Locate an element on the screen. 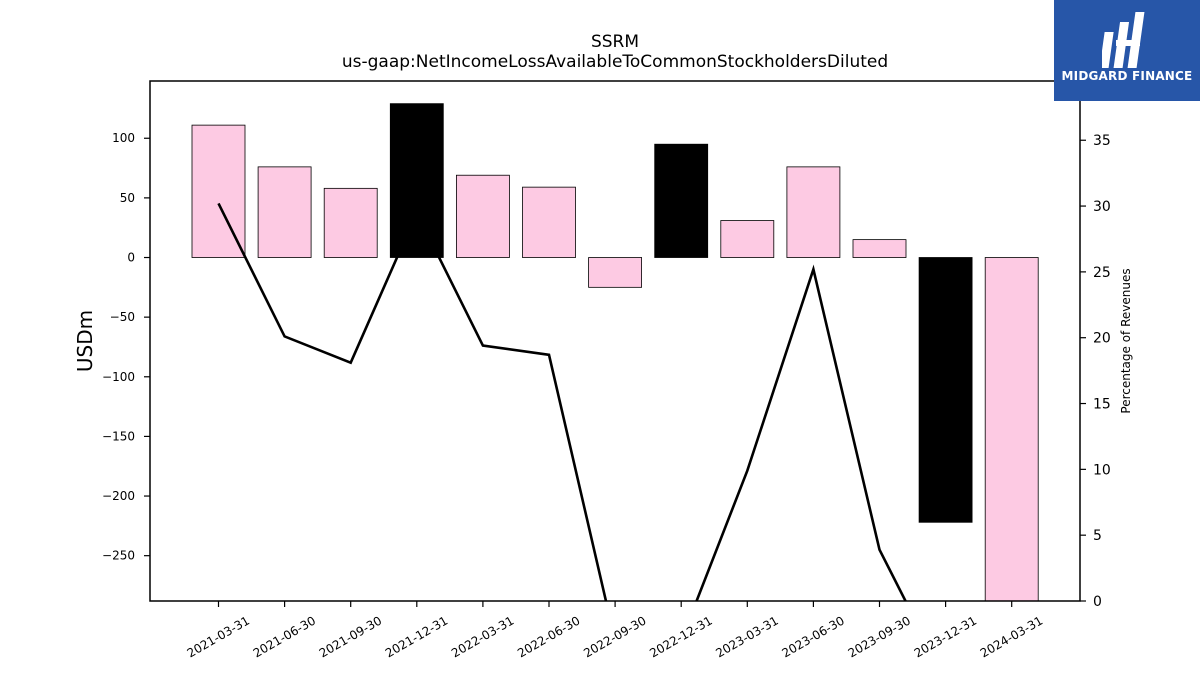  y-axis-label: USDm is located at coordinates (85, 341).